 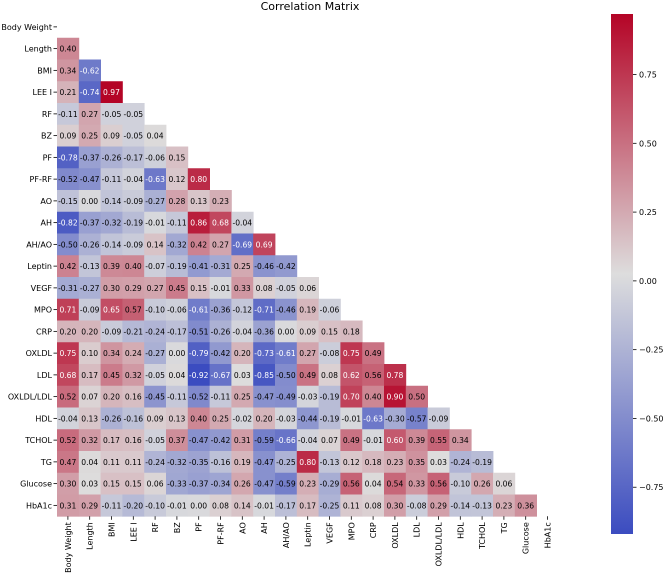 What do you see at coordinates (199, 527) in the screenshot?
I see `x-tick-label: PF` at bounding box center [199, 527].